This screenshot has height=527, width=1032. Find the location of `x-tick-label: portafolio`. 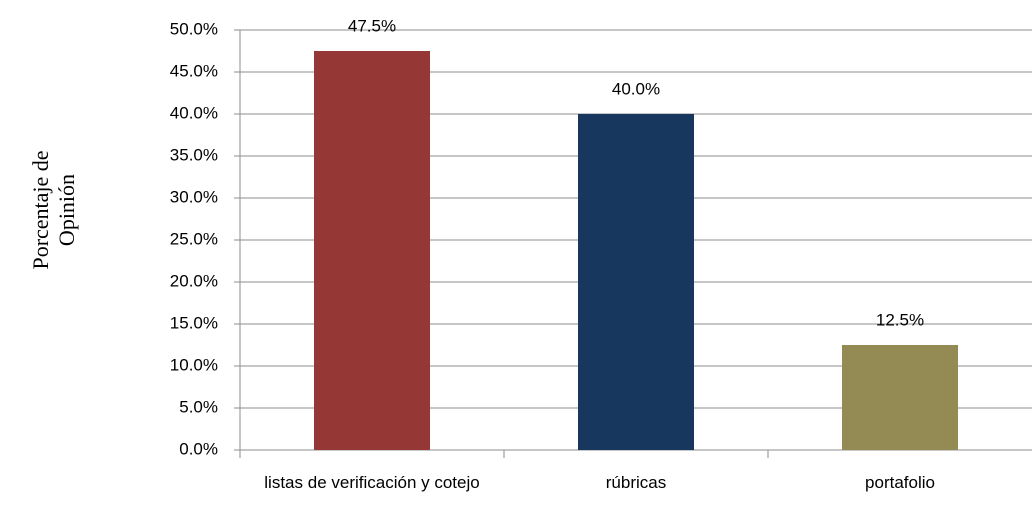

x-tick-label: portafolio is located at coordinates (900, 482).